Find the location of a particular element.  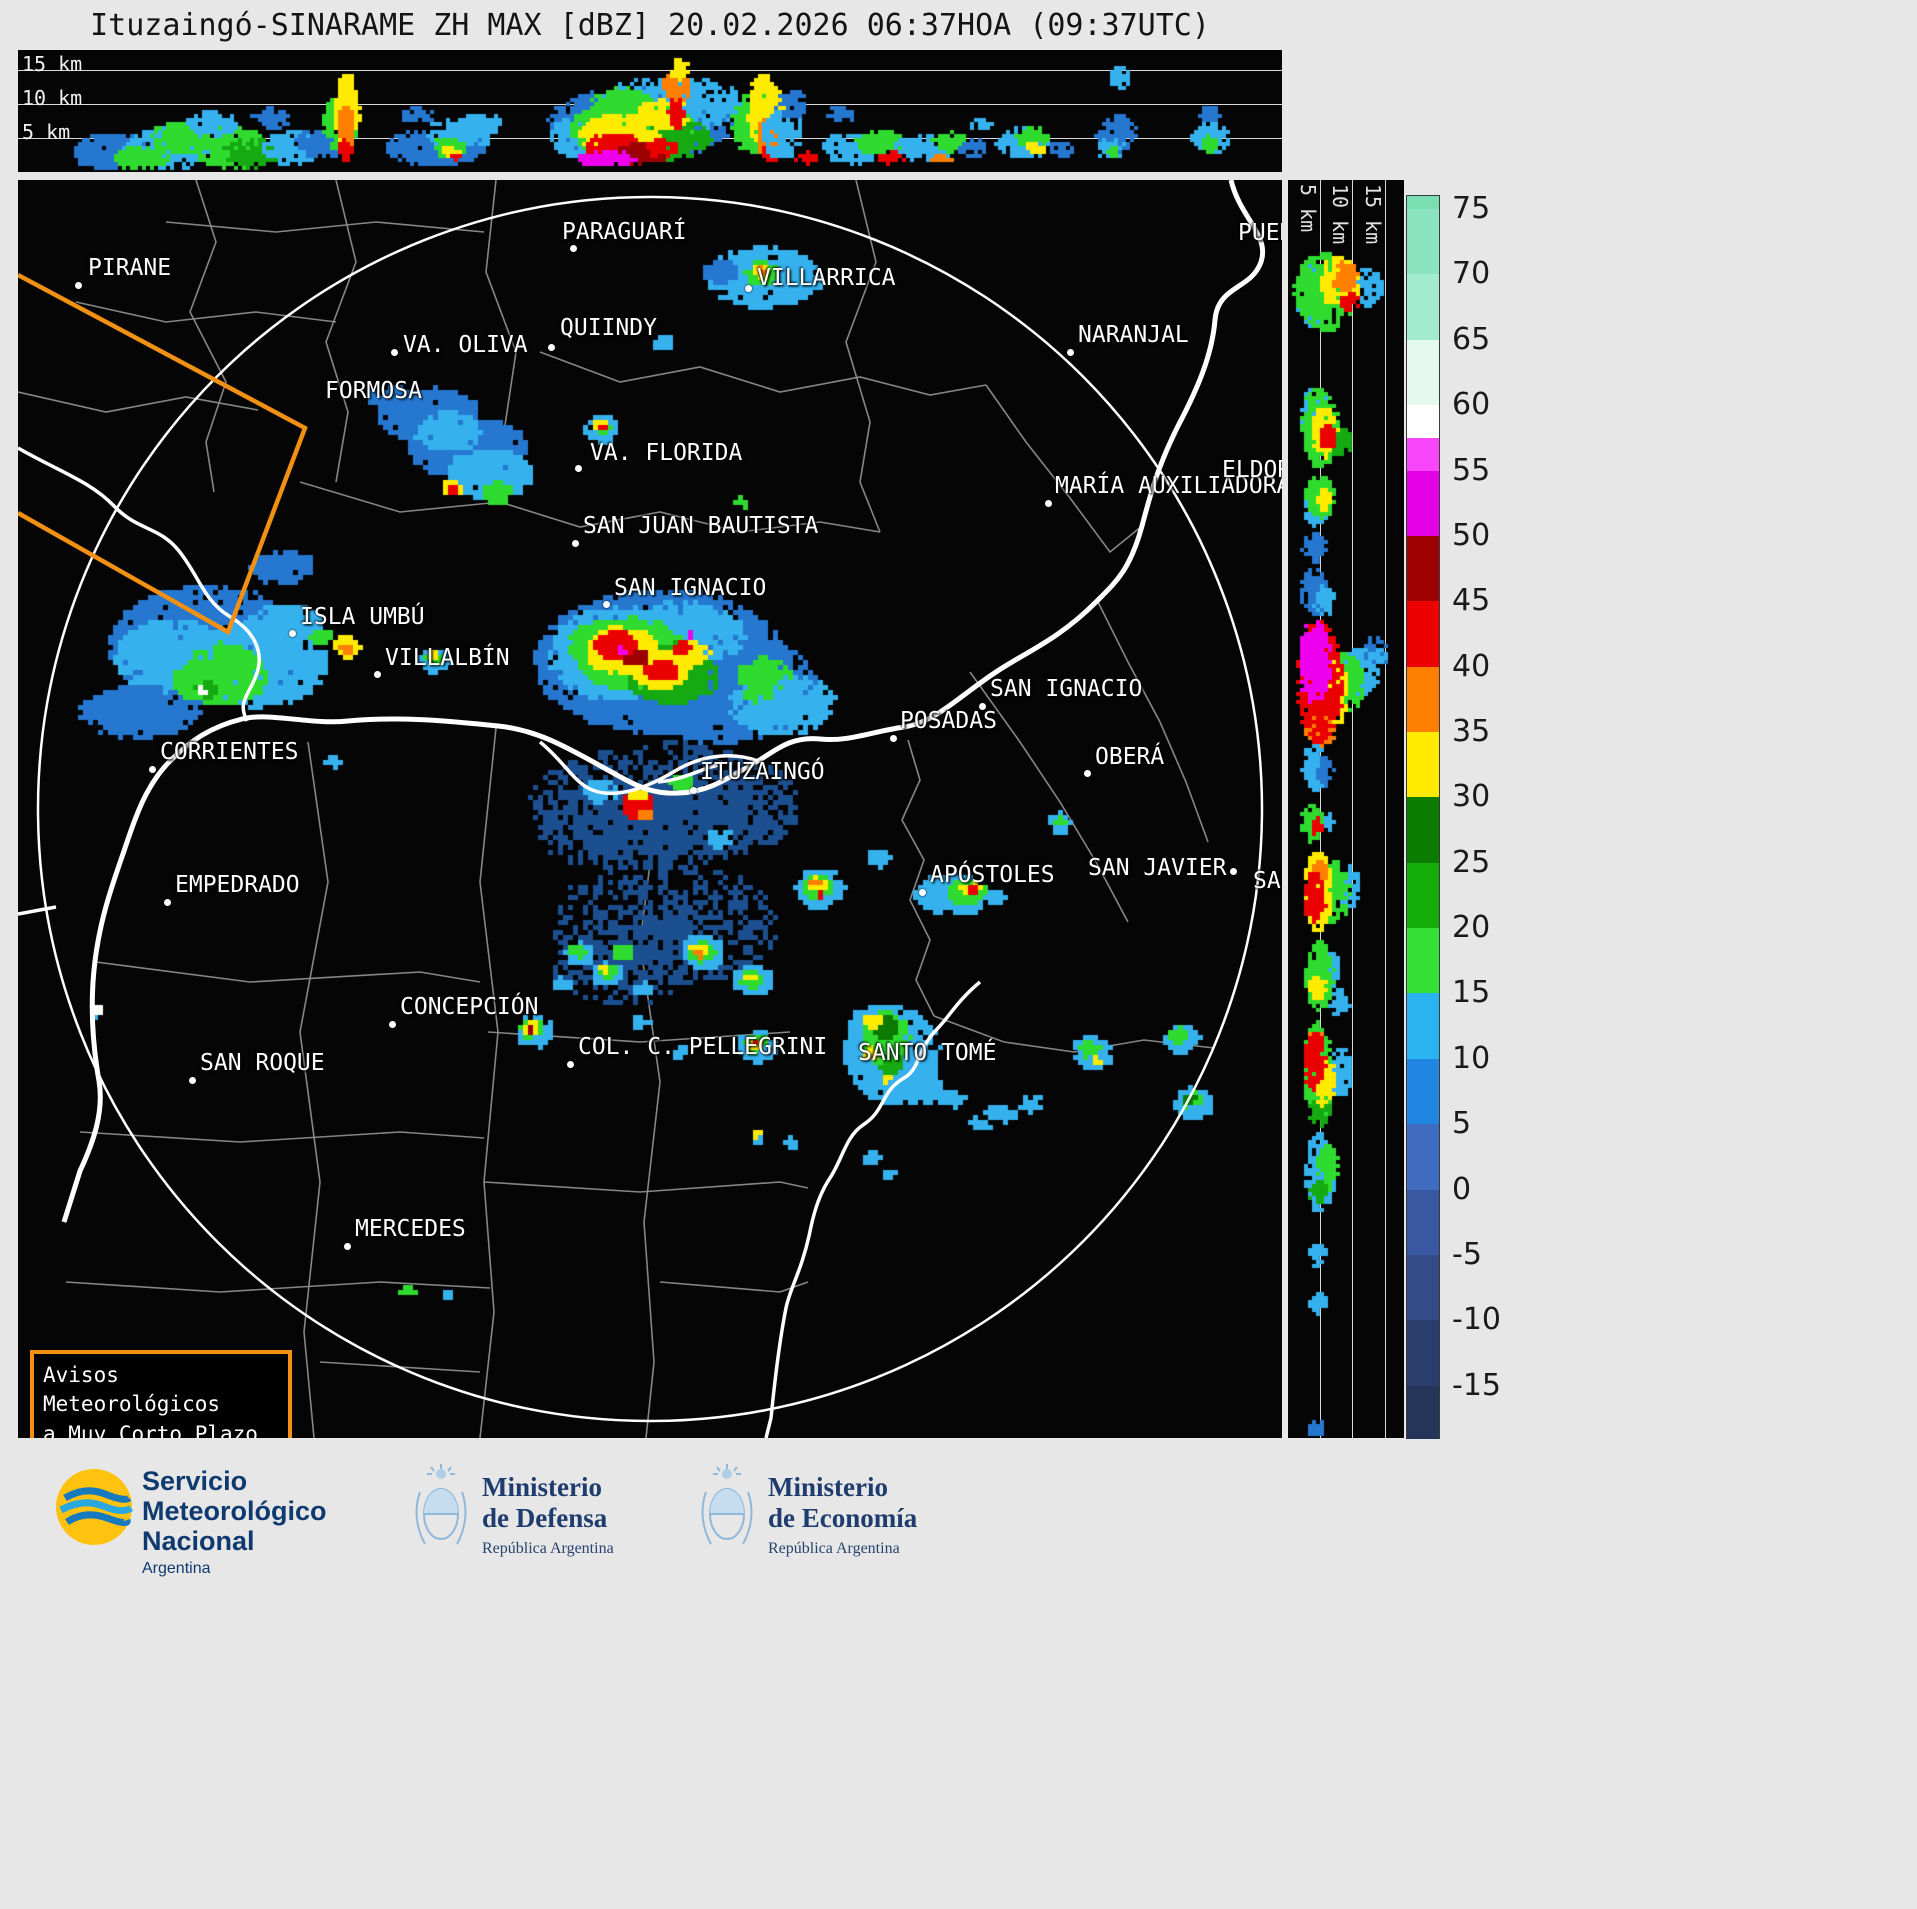

height-label-15km-v: 15 km is located at coordinates (1373, 214).